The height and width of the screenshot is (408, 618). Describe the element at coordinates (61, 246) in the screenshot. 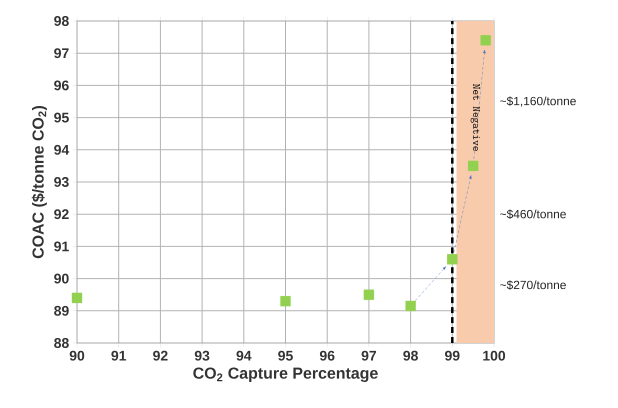

I see `y-tick-label: 91` at that location.